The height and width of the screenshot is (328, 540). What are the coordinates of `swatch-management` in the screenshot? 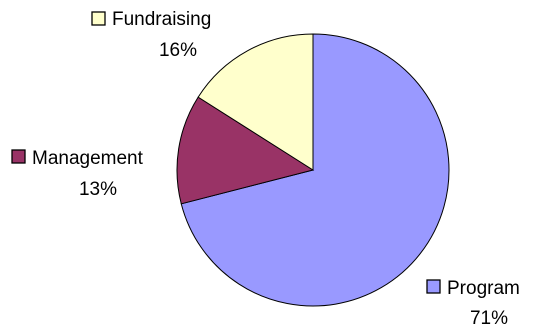 It's located at (18, 156).